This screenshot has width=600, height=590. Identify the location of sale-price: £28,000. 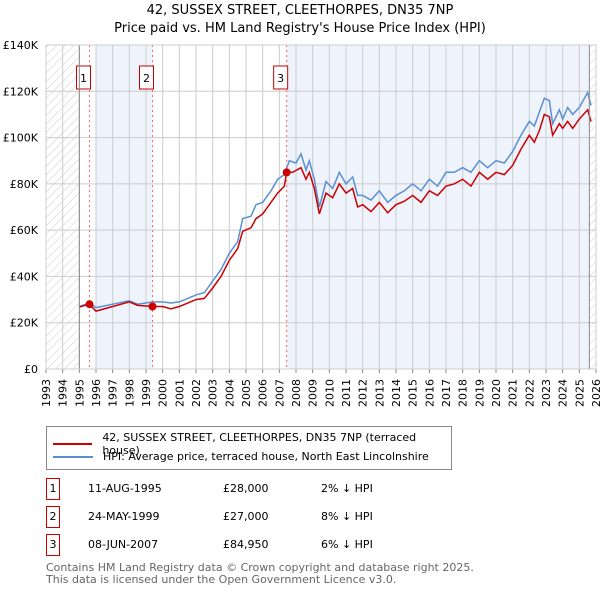
(246, 488).